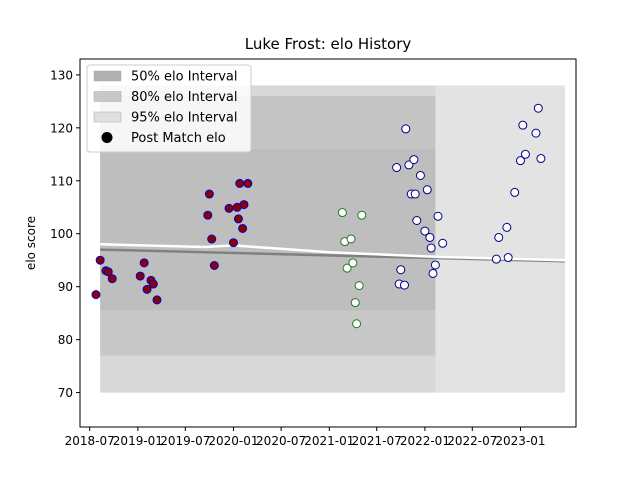  What do you see at coordinates (520, 441) in the screenshot?
I see `x-tick-label: 2023-01` at bounding box center [520, 441].